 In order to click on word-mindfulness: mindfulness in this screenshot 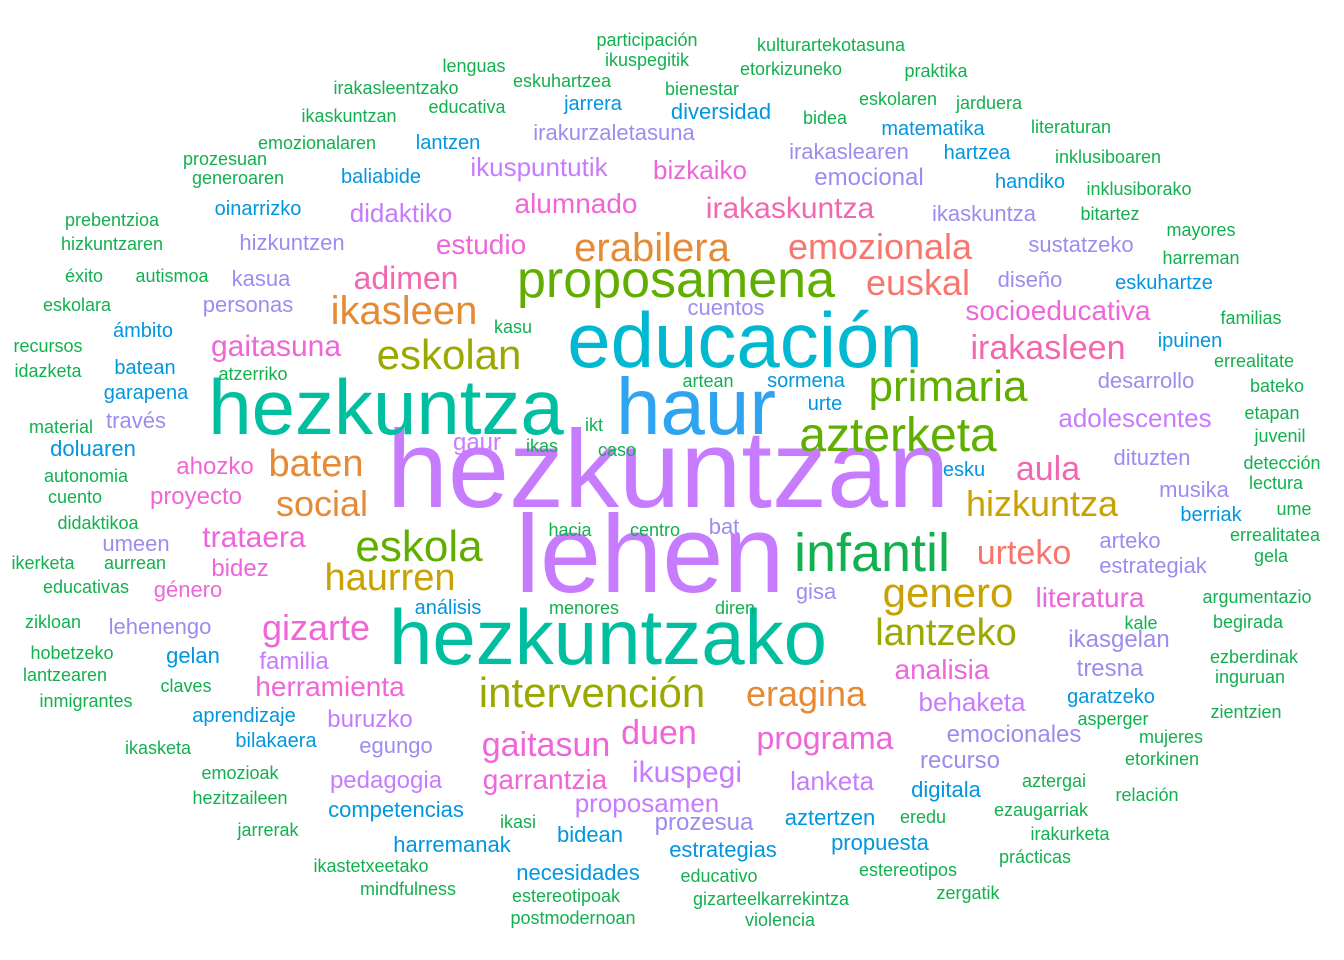, I will do `click(408, 889)`.